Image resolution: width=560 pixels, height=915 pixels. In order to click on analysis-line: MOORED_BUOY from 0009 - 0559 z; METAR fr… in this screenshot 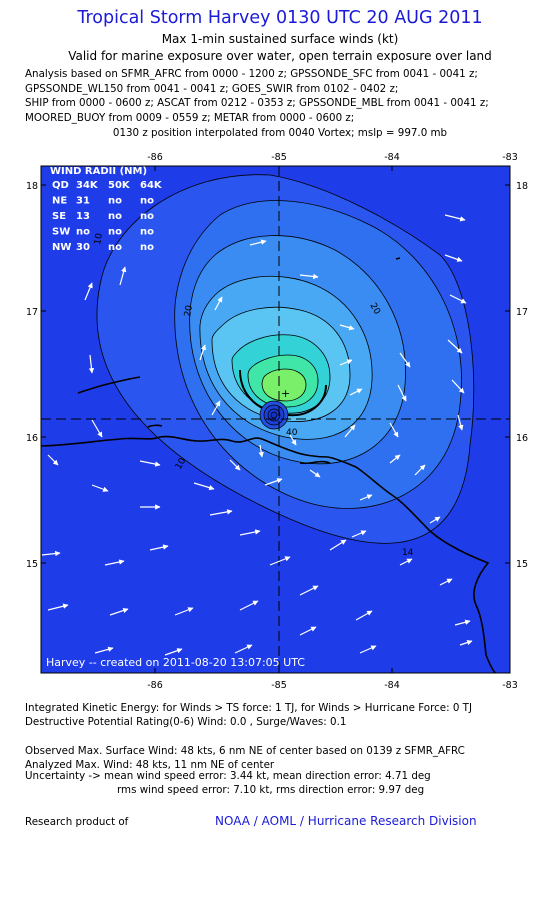, I will do `click(190, 117)`.